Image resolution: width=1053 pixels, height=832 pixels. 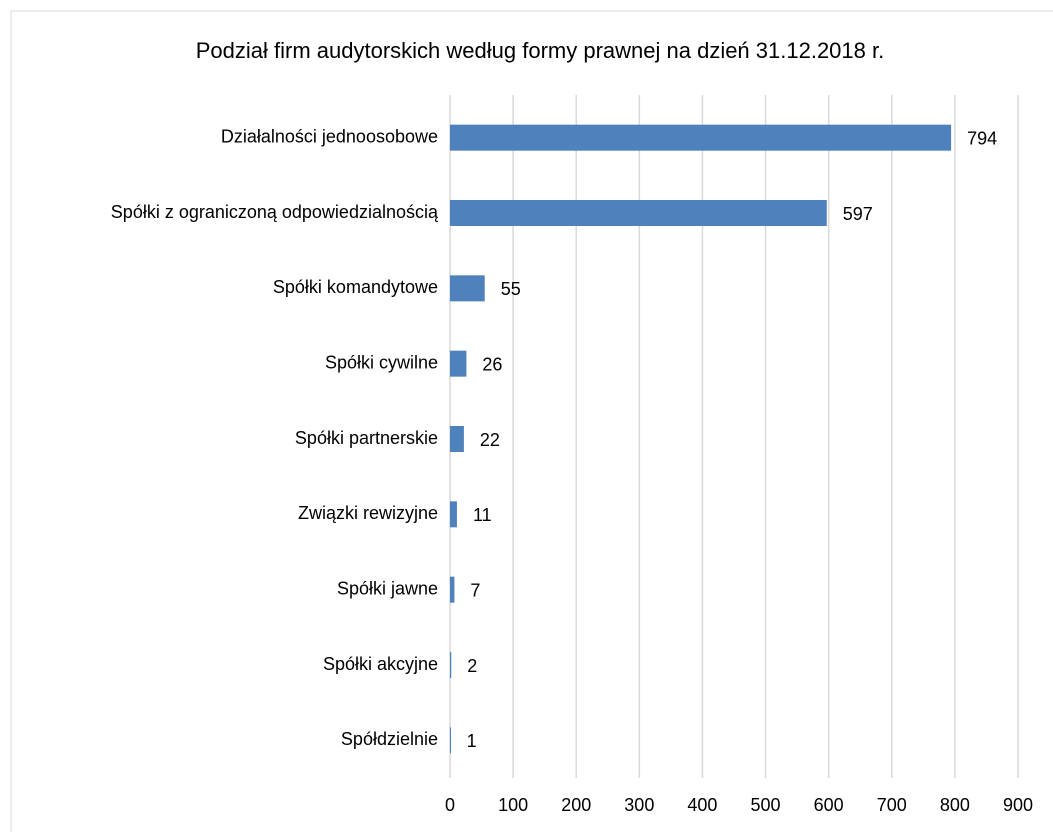 I want to click on x-tick-label: 300, so click(x=639, y=805).